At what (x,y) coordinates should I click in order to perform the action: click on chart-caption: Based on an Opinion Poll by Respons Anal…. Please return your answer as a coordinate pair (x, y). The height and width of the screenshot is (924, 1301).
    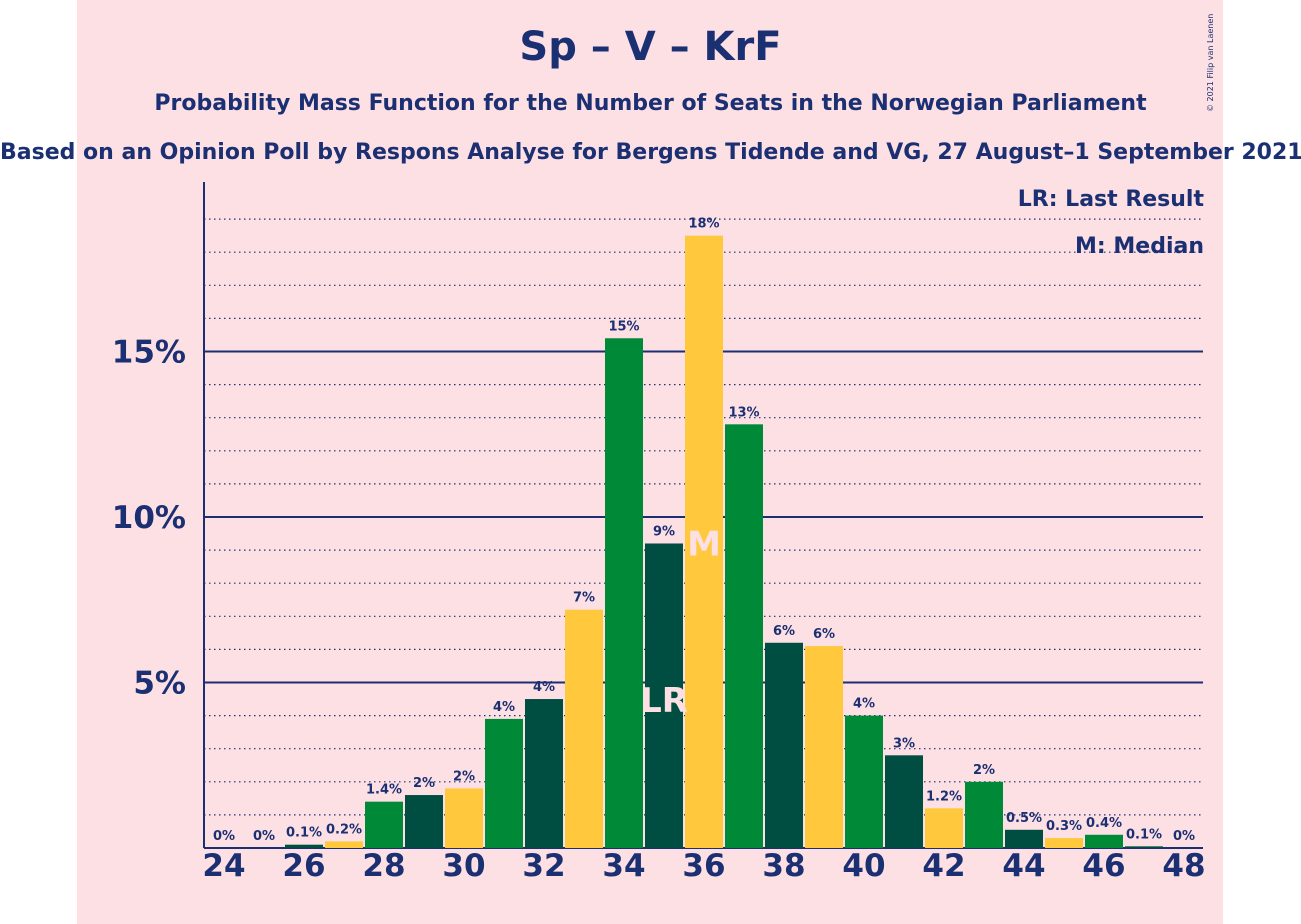
    Looking at the image, I should click on (650, 152).